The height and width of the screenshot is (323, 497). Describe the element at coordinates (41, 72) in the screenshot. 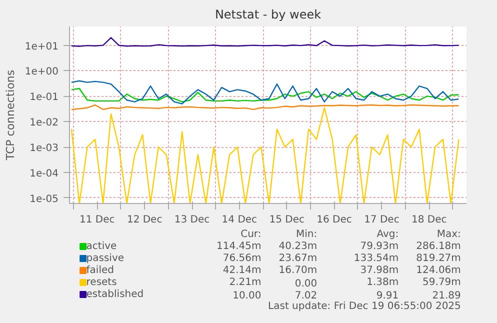

I see `y-tick-label: 1e+00` at that location.